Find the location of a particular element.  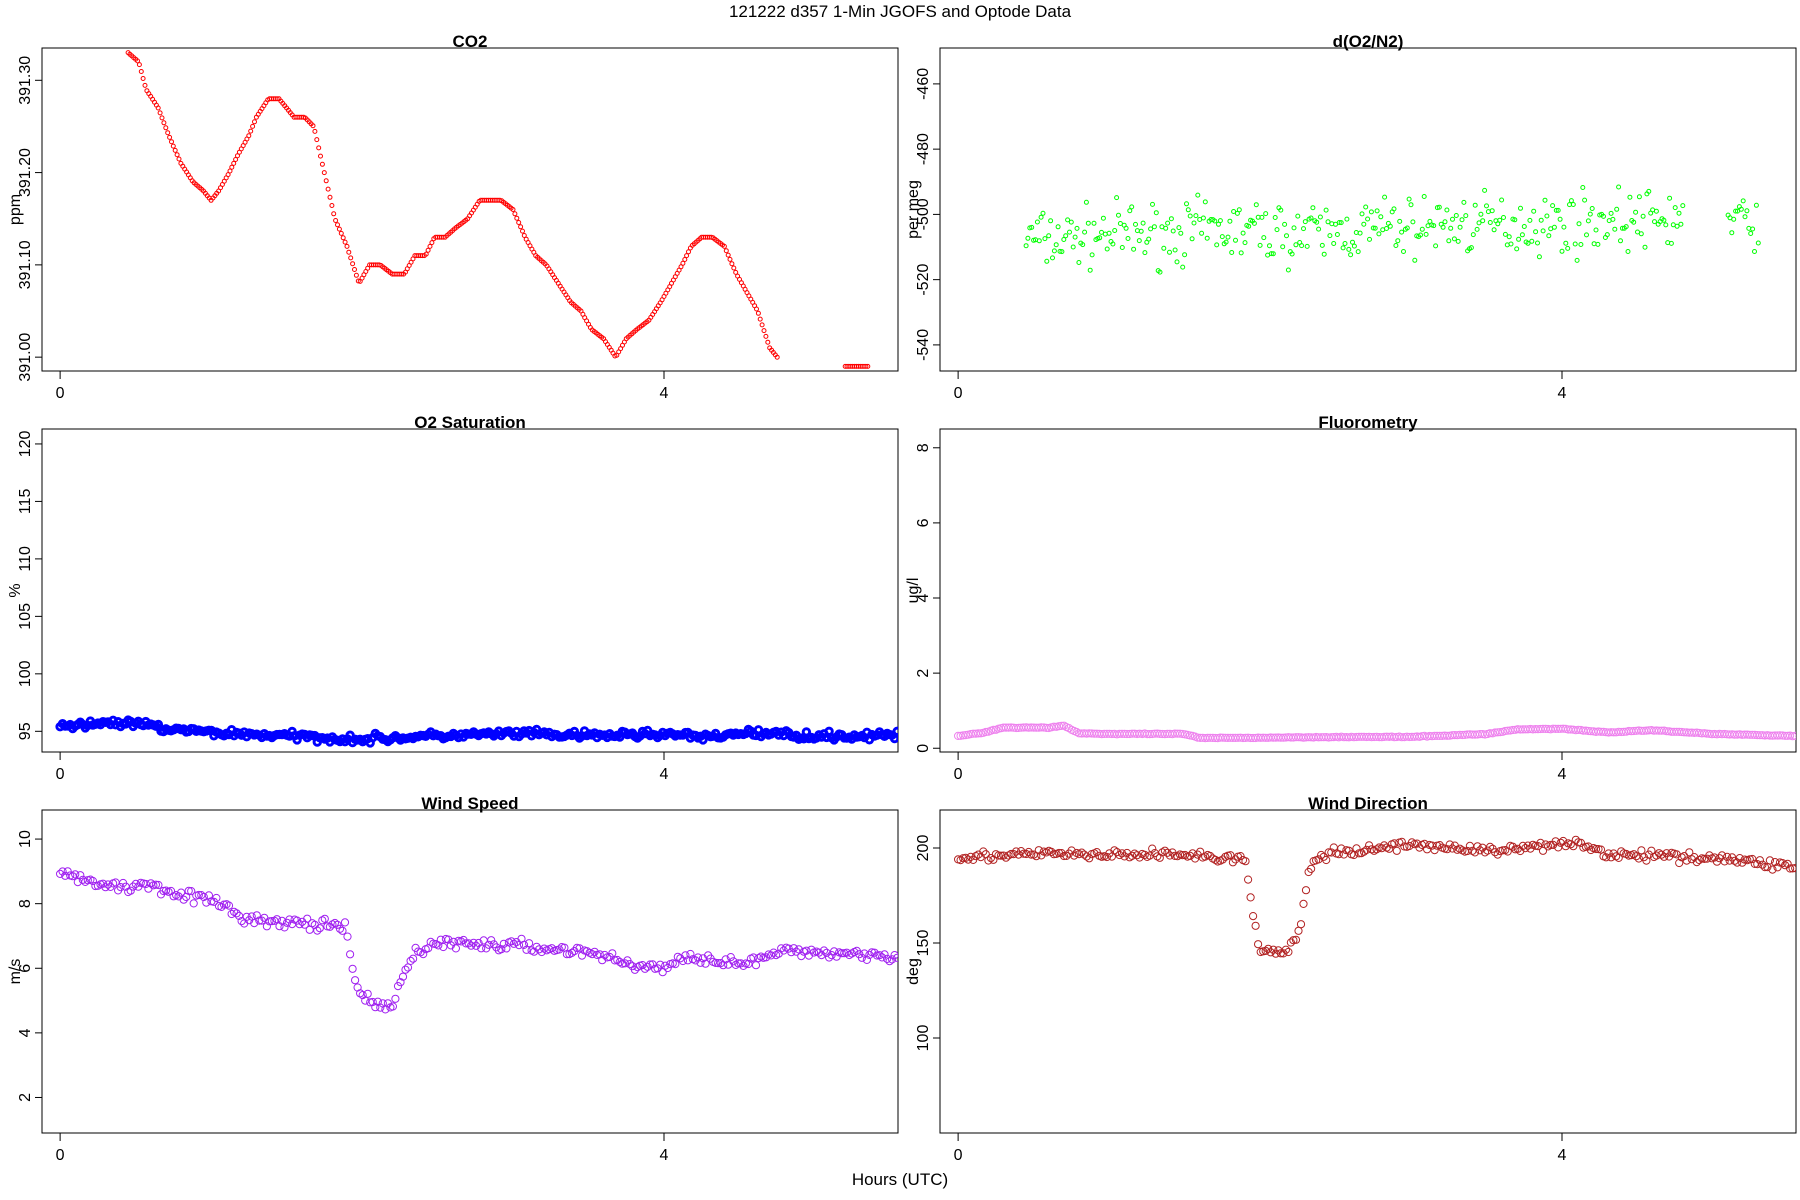

panel-title: Fluorometry is located at coordinates (1368, 422).